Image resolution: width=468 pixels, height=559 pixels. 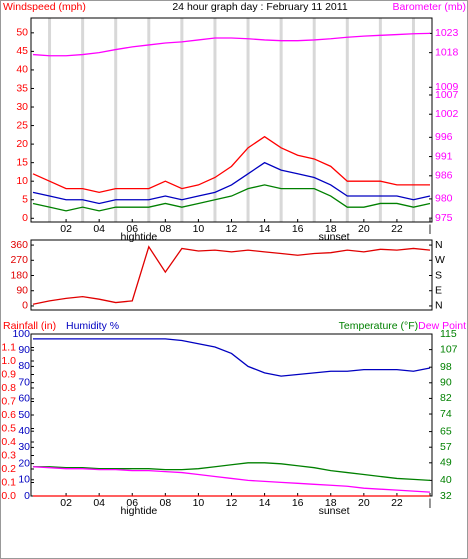 I want to click on y-tick-label: 50, so click(x=22, y=33).